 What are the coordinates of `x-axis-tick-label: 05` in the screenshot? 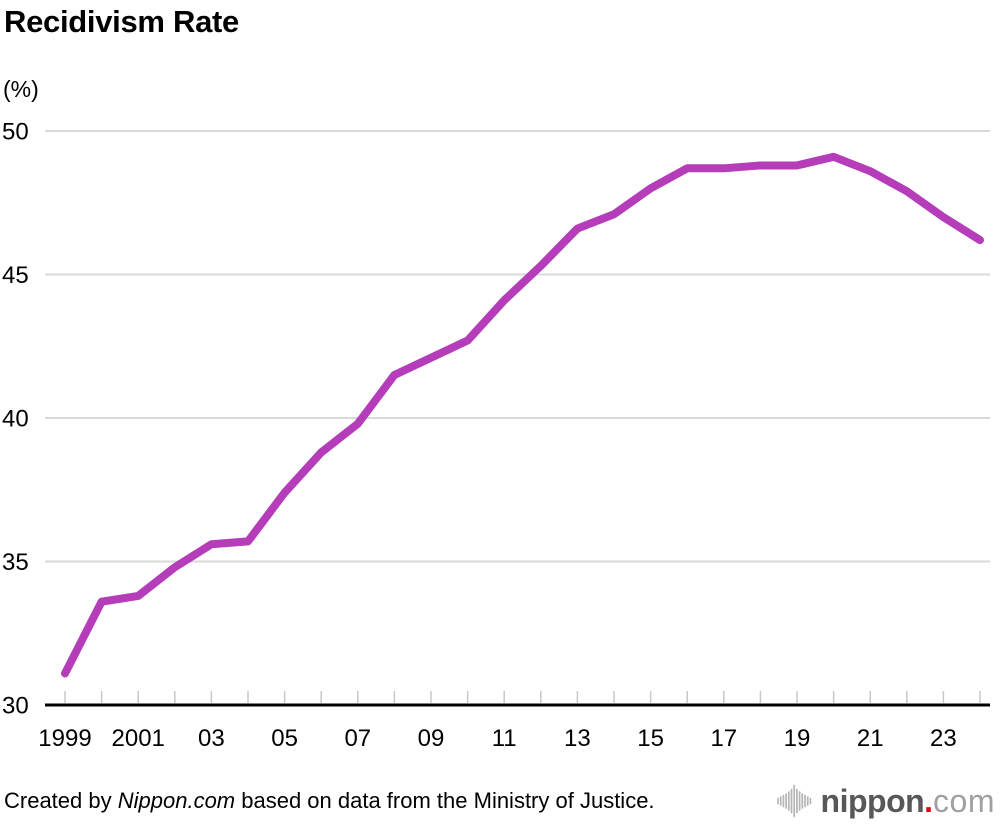 It's located at (284, 738).